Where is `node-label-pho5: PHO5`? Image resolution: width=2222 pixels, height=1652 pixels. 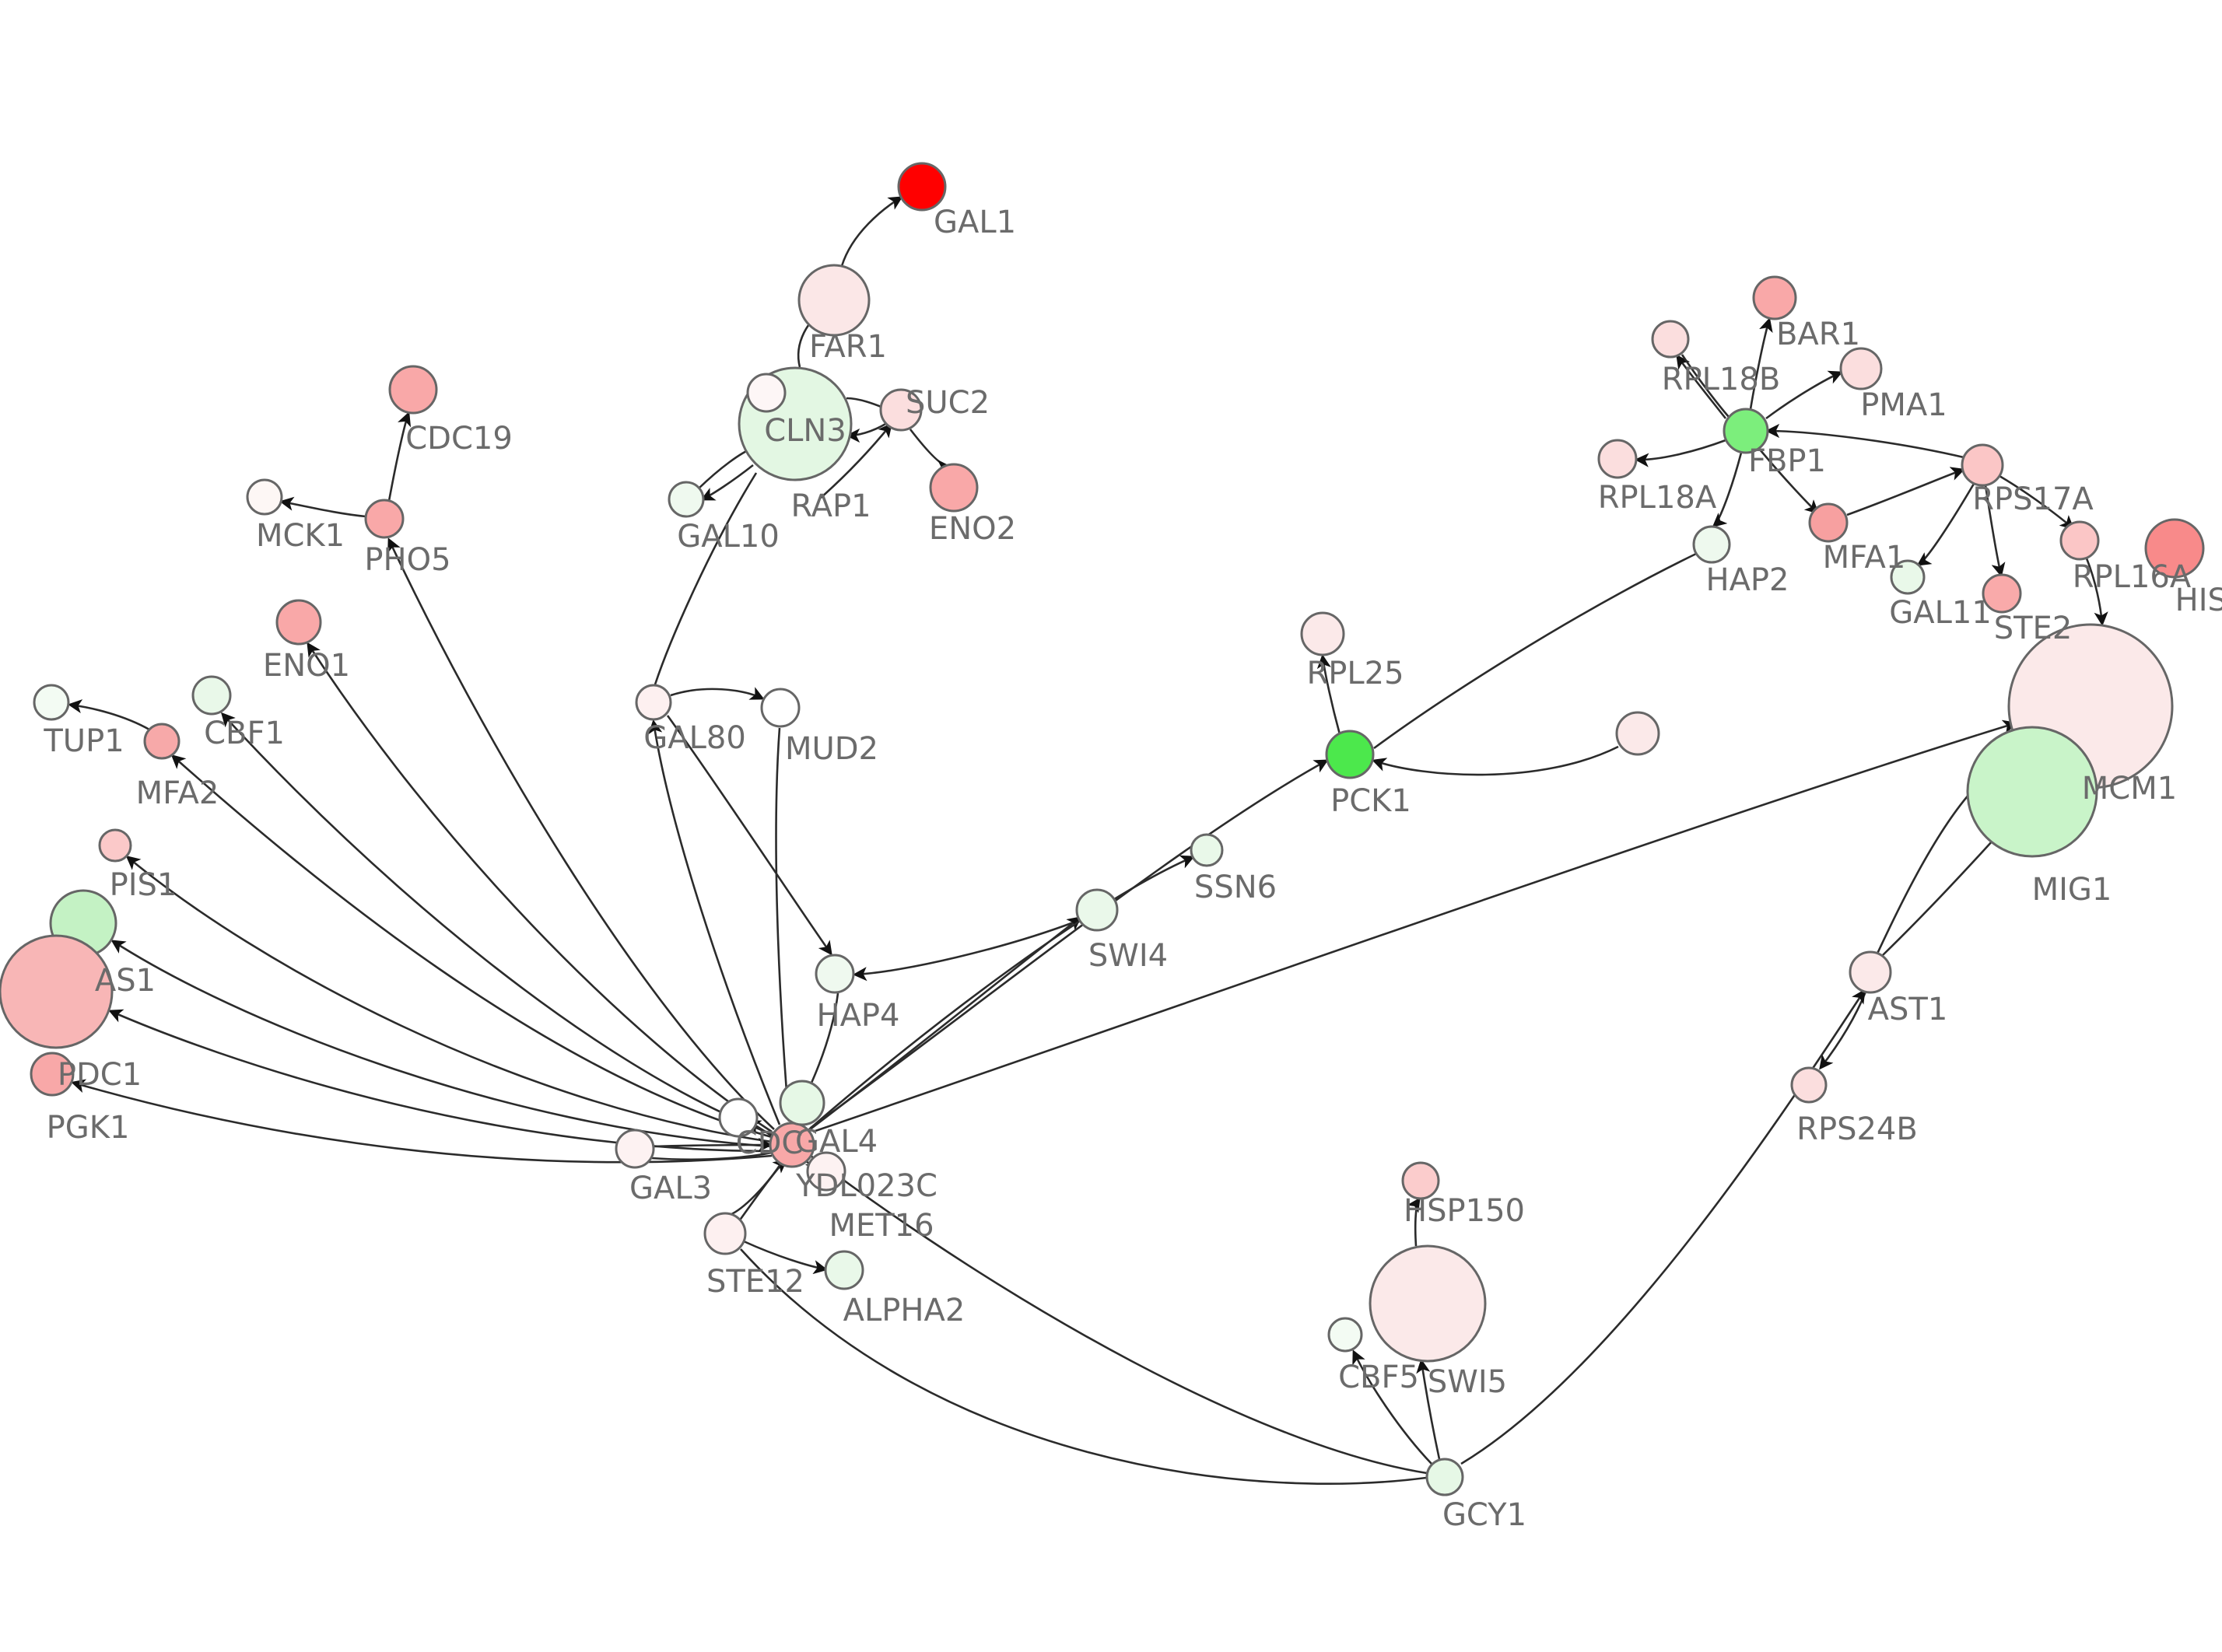 node-label-pho5: PHO5 is located at coordinates (407, 560).